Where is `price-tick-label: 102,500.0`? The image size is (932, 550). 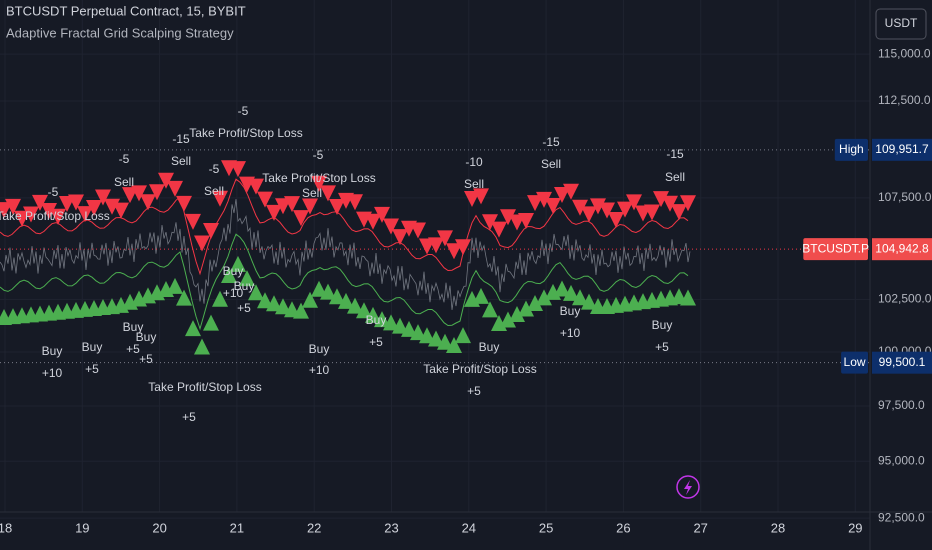
price-tick-label: 102,500.0 is located at coordinates (905, 299).